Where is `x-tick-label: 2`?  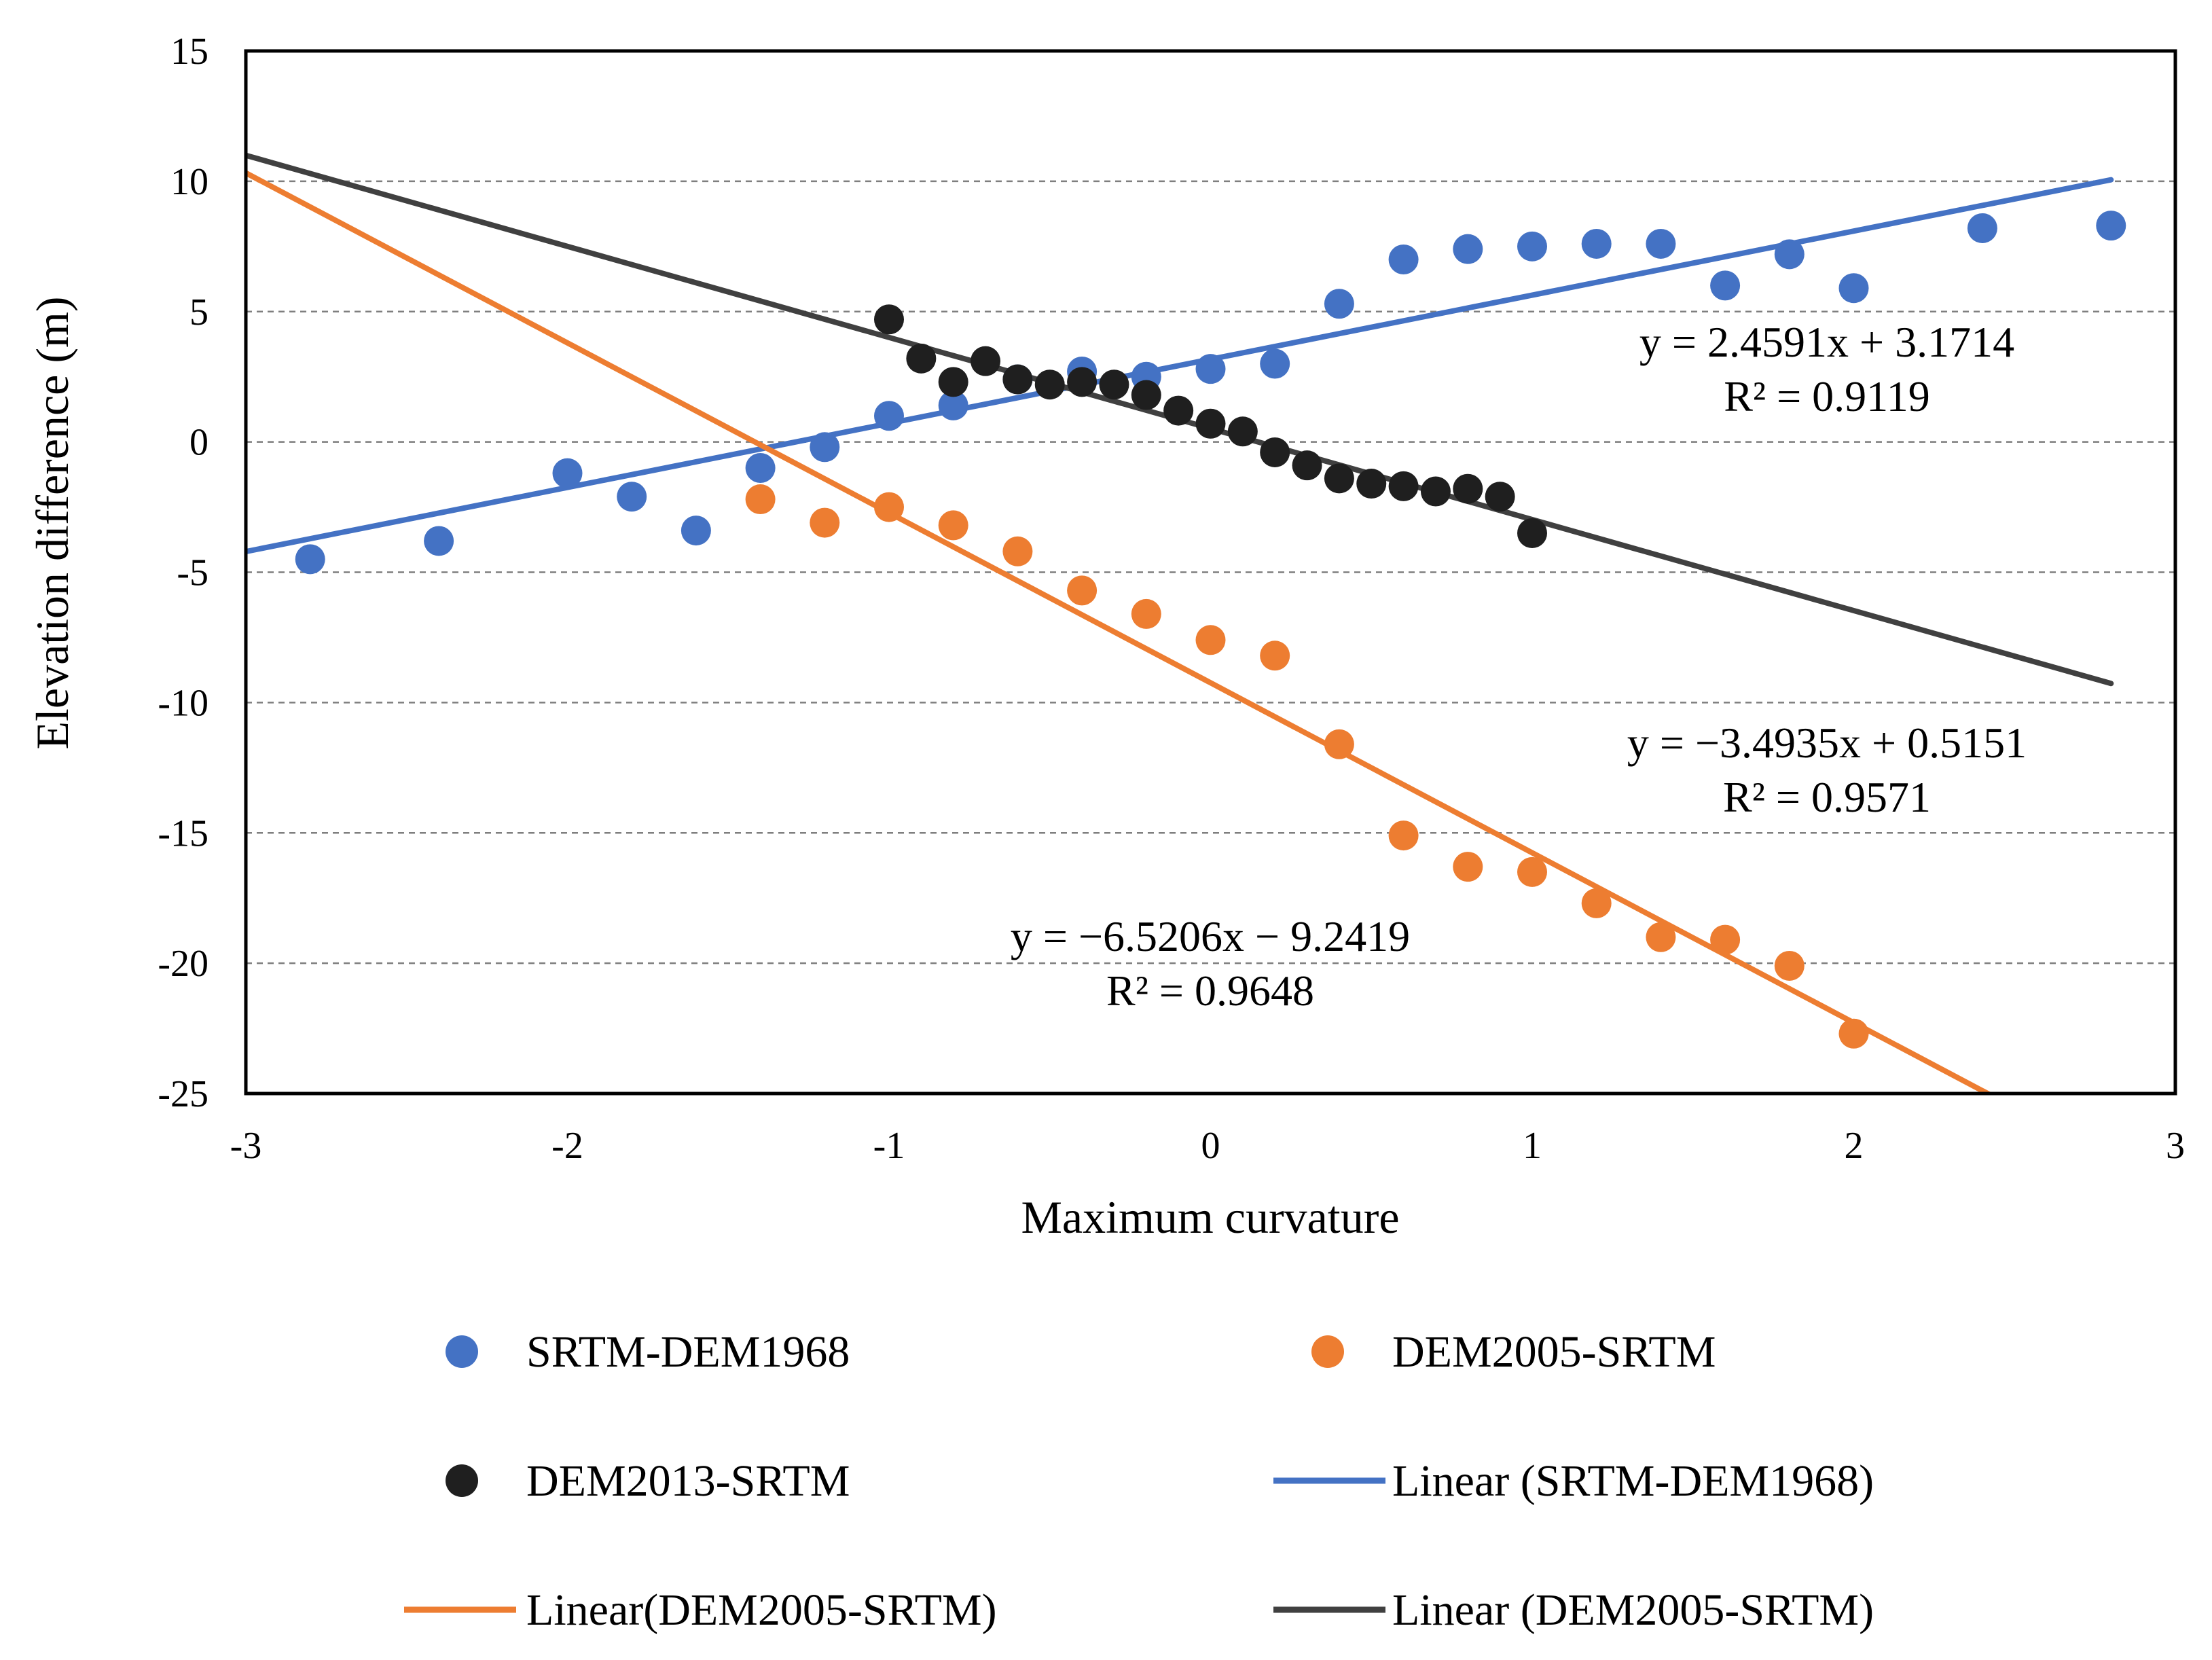 x-tick-label: 2 is located at coordinates (1854, 1146).